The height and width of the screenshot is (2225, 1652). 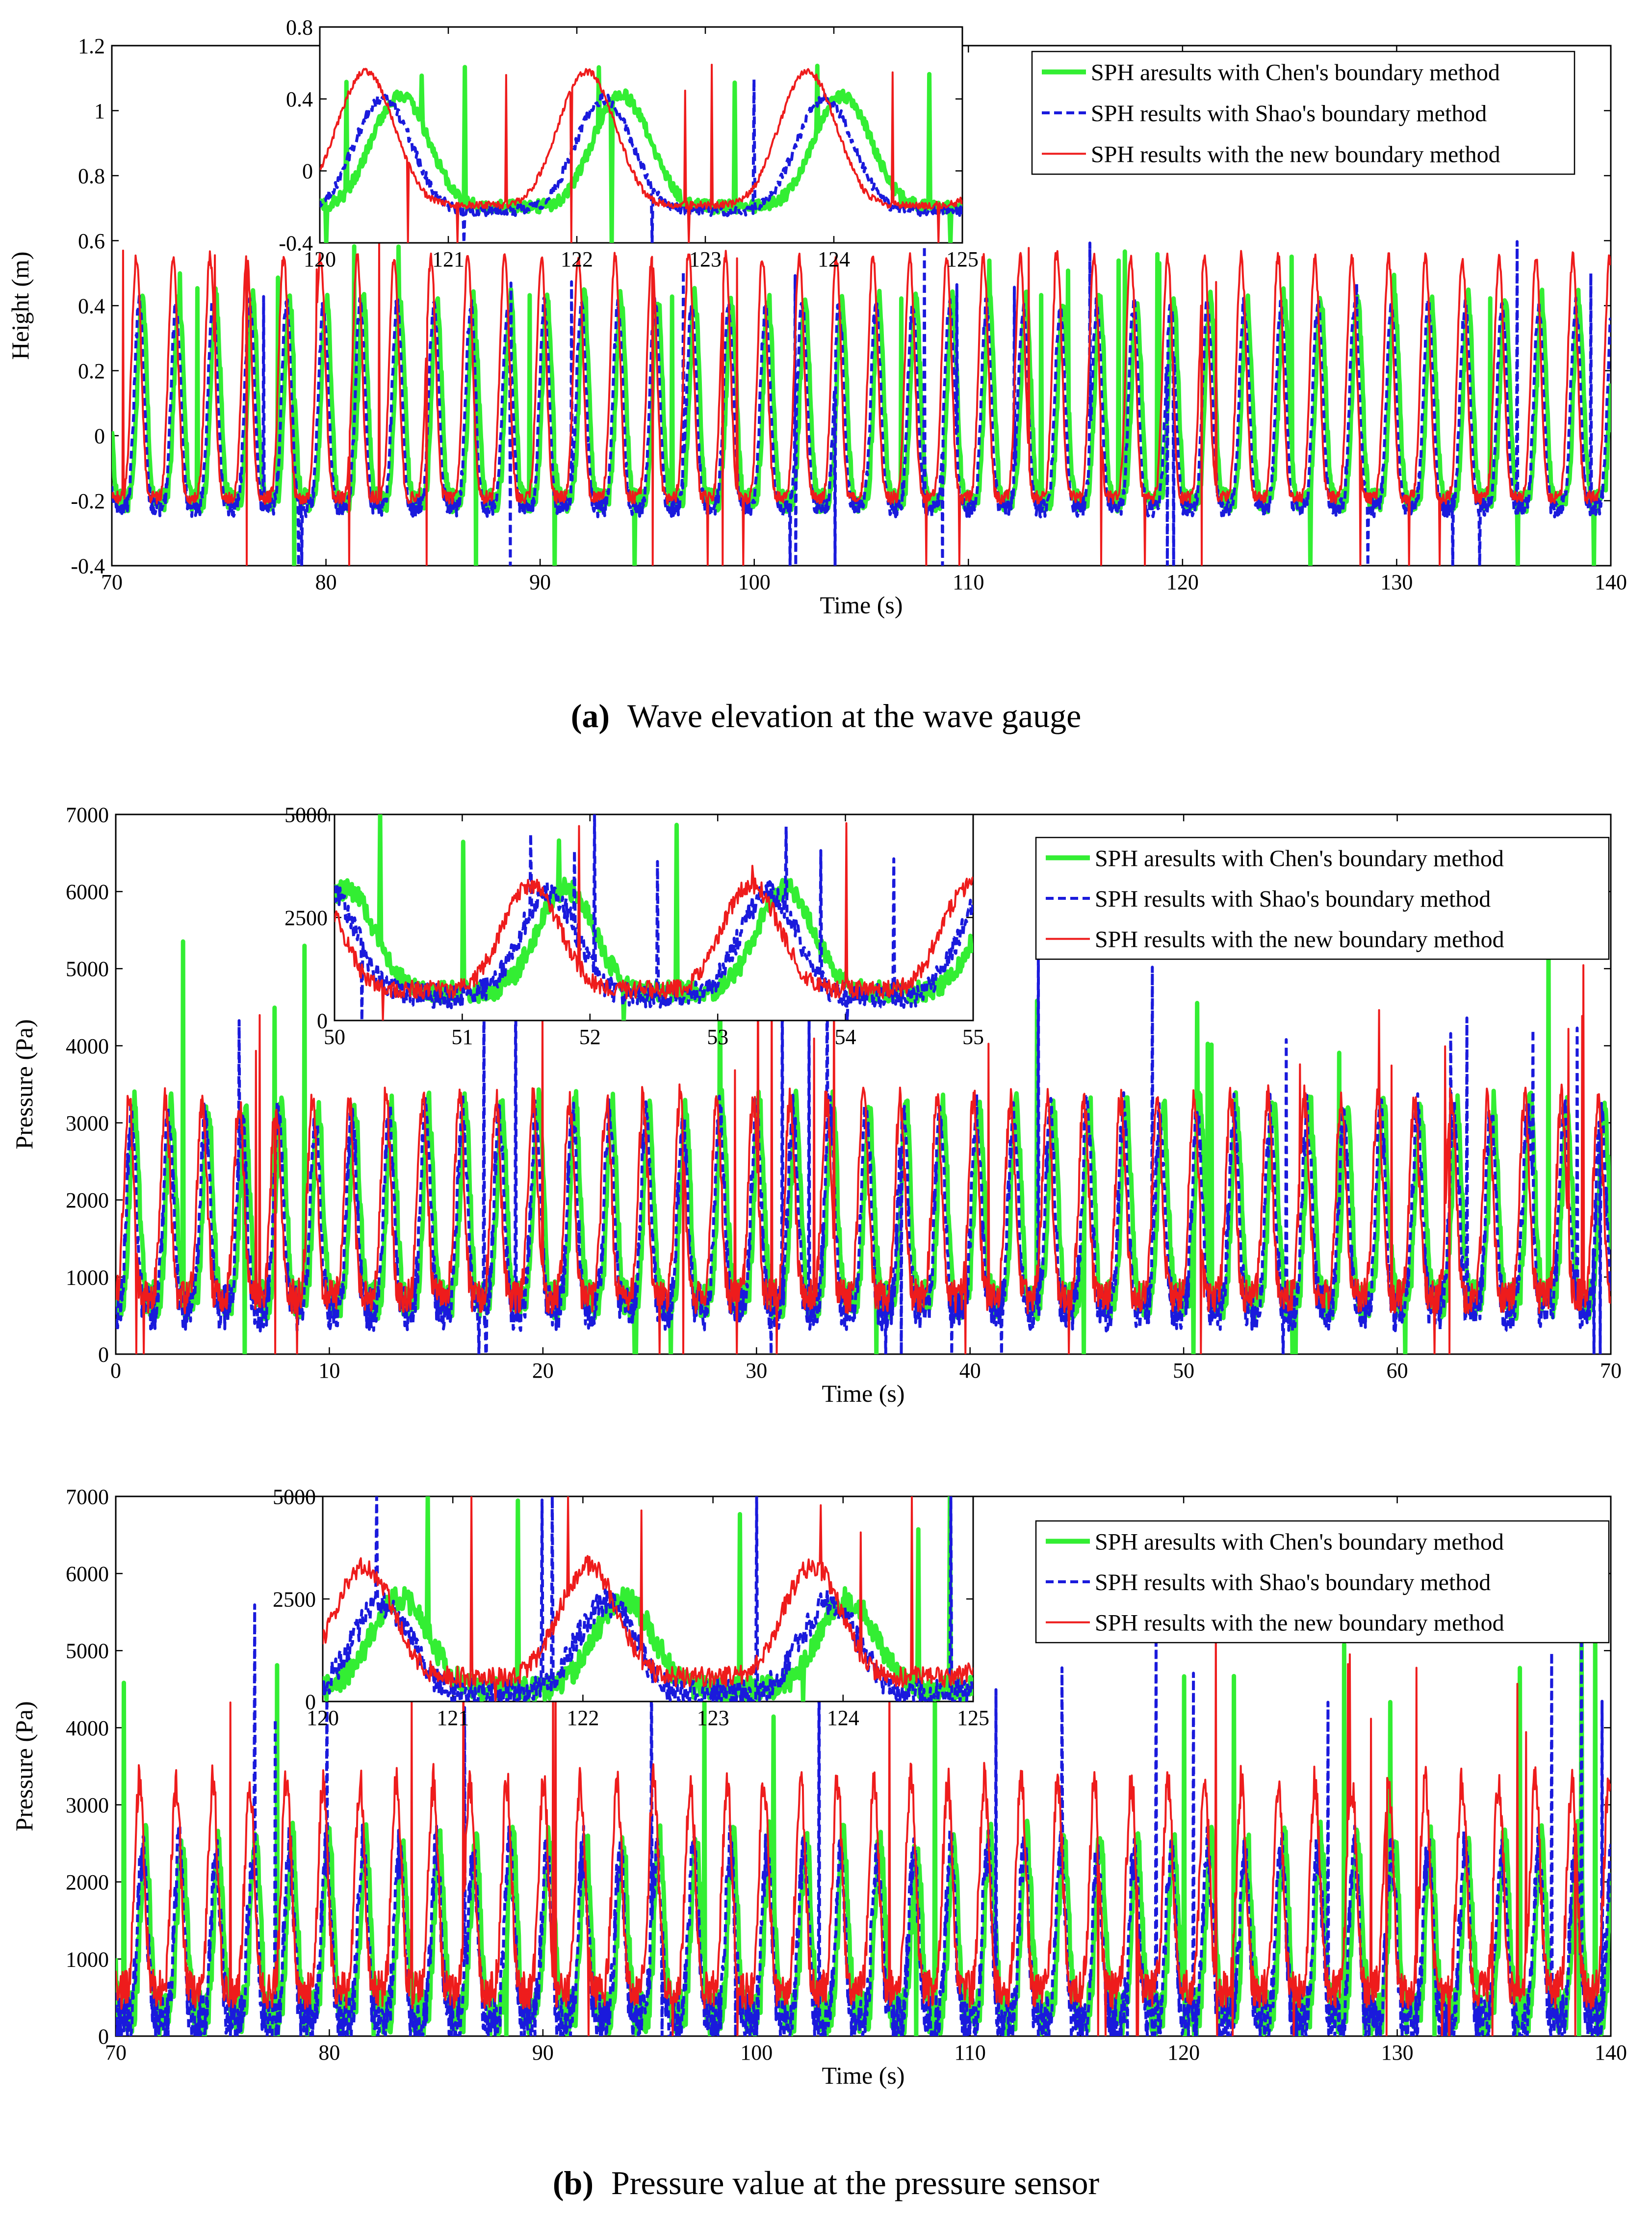 I want to click on caption-a-text: Wave elevation at the wave gauge, so click(x=854, y=716).